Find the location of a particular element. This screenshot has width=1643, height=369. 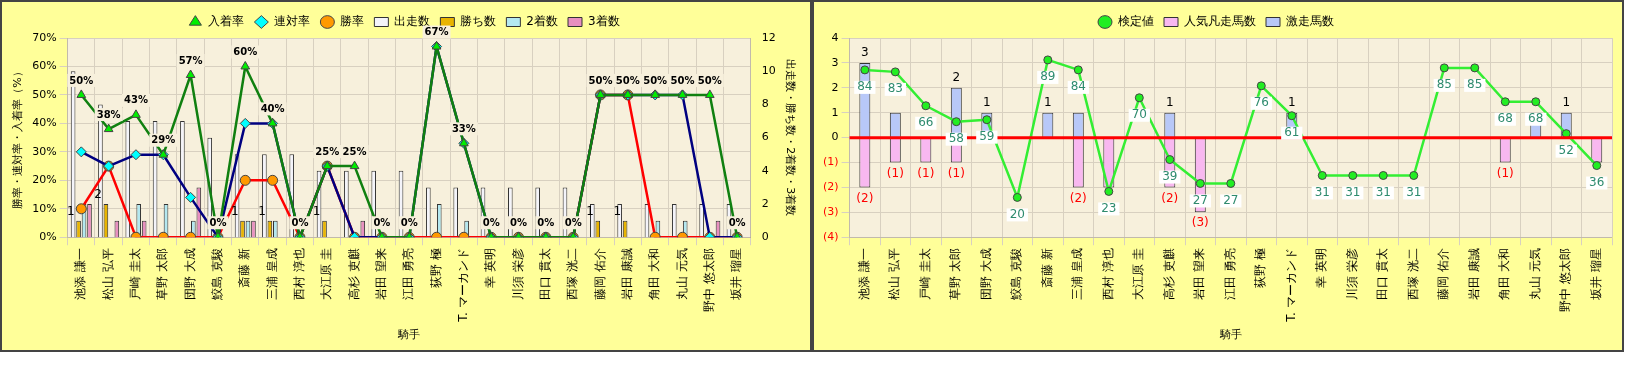

legend-label: 2着数 is located at coordinates (542, 21).